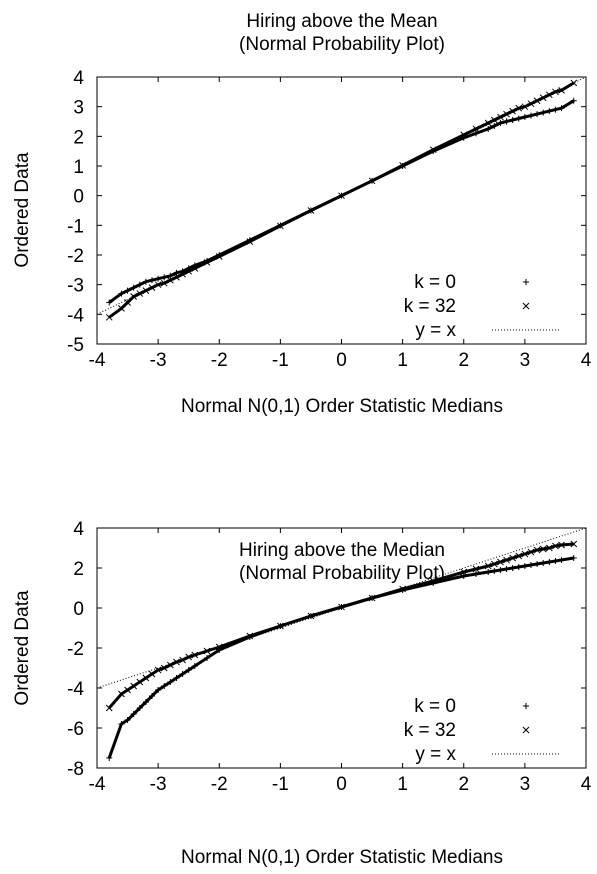  What do you see at coordinates (75, 345) in the screenshot?
I see `y-tick-label: -5` at bounding box center [75, 345].